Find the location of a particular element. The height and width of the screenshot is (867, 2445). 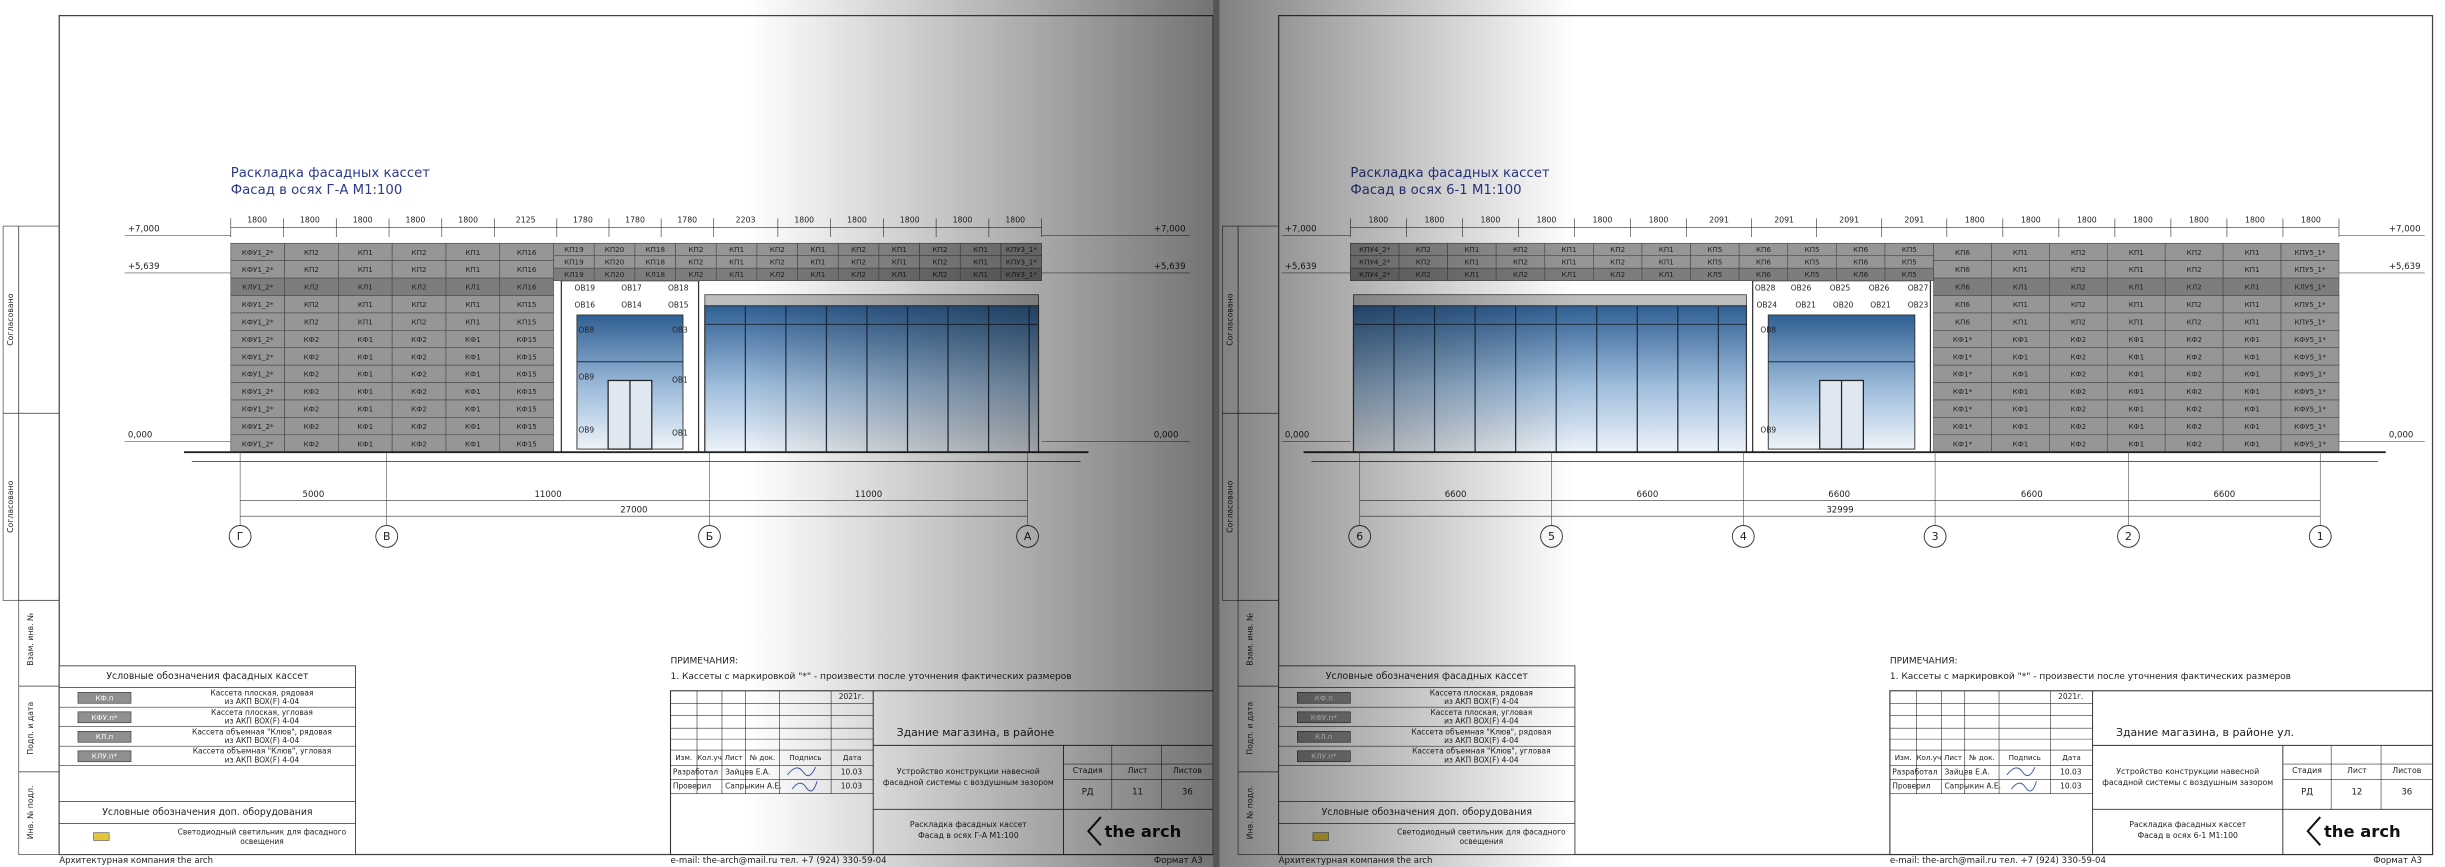

tb-date: 10.03 is located at coordinates (852, 786).